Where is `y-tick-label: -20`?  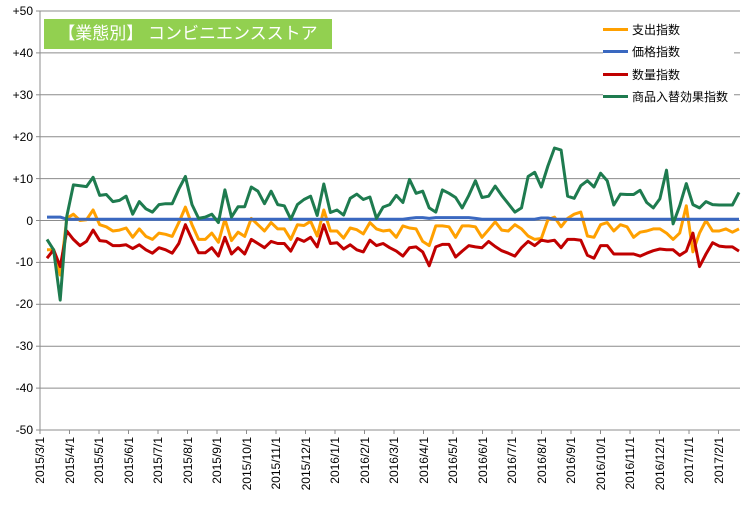
y-tick-label: -20 is located at coordinates (24, 304).